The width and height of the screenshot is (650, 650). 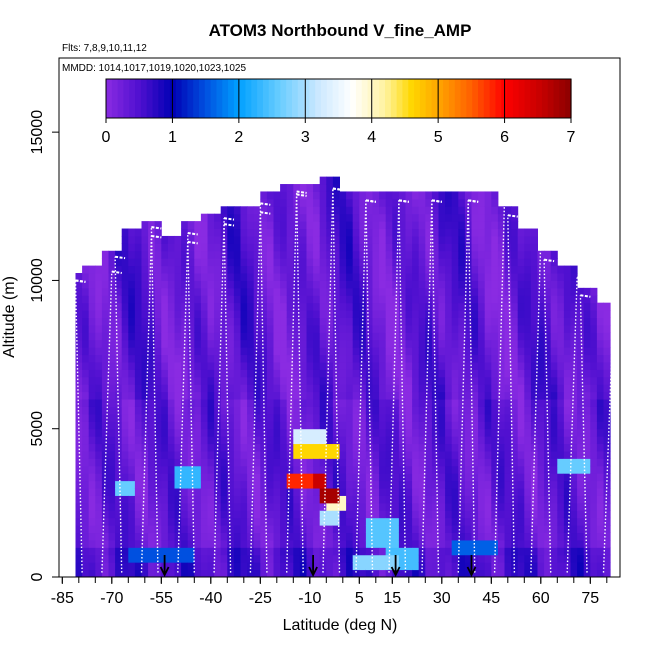 What do you see at coordinates (214, 98) in the screenshot?
I see `colorbar-segment` at bounding box center [214, 98].